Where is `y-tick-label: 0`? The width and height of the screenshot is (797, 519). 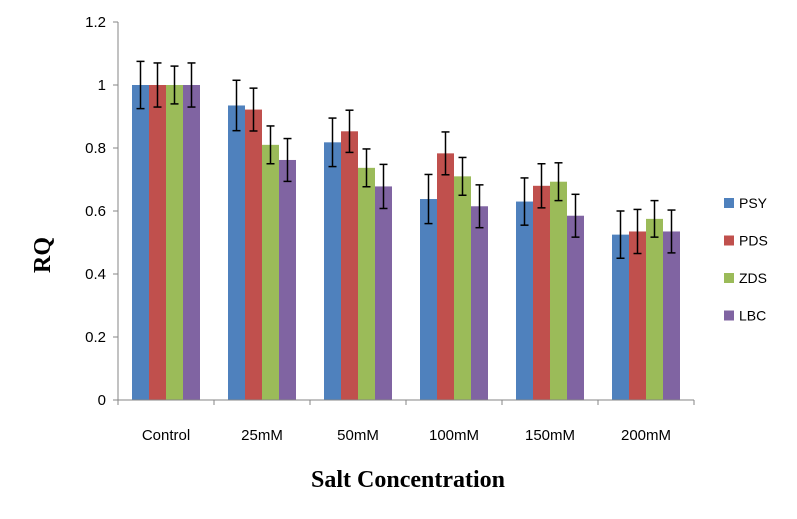
y-tick-label: 0 is located at coordinates (102, 400).